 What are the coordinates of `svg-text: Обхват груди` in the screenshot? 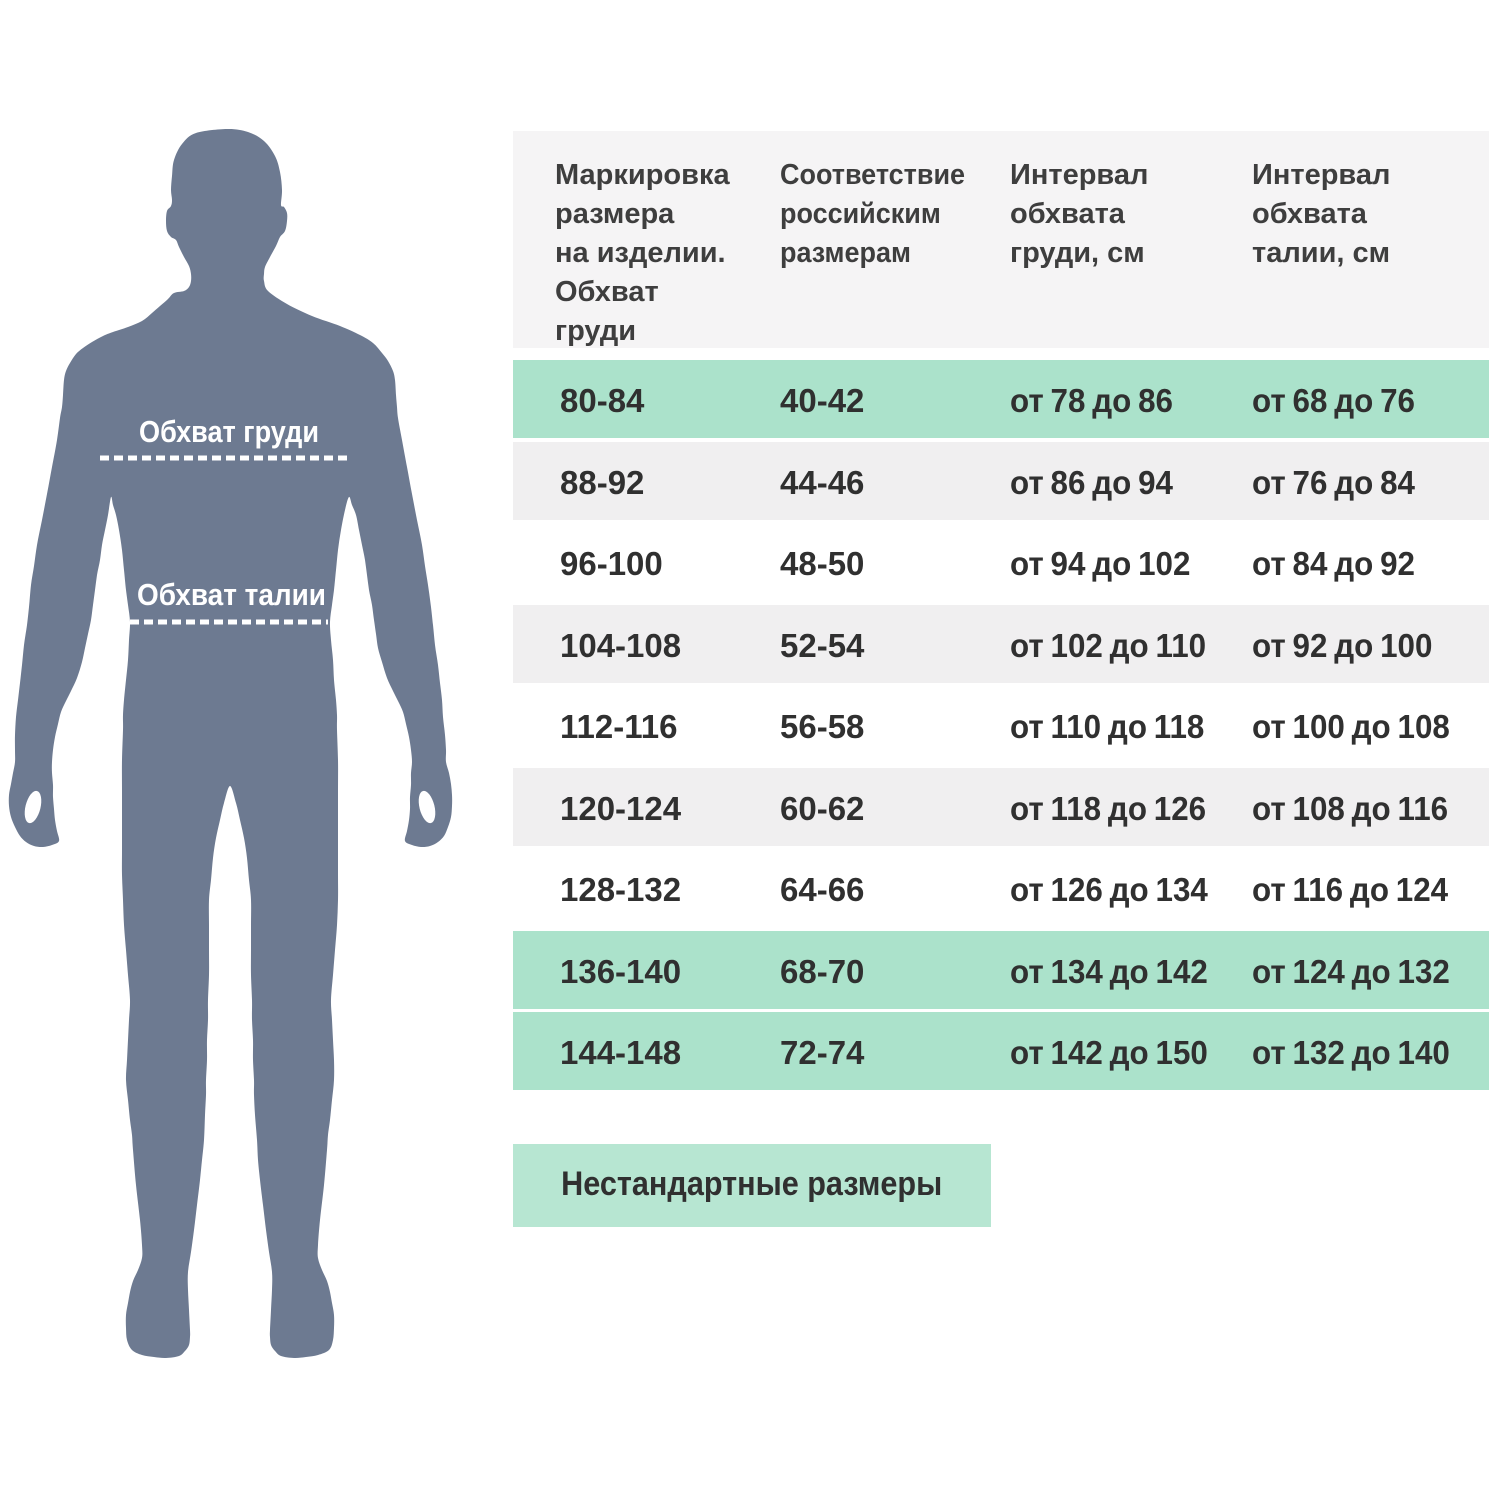 It's located at (229, 431).